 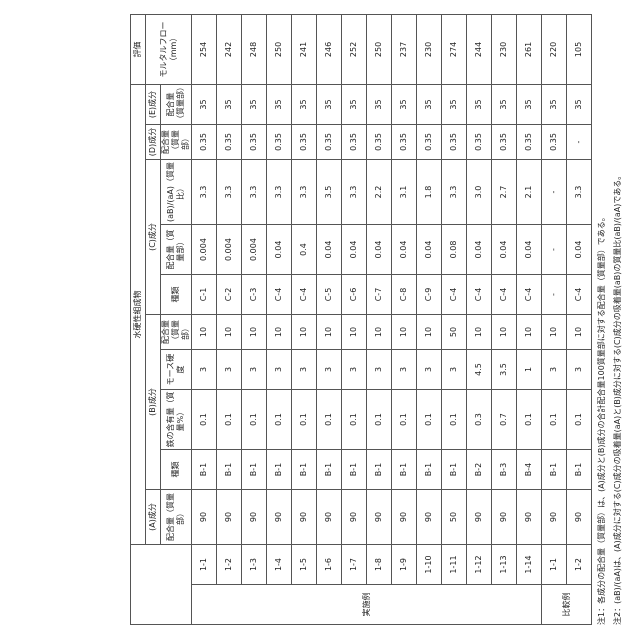 I want to click on cell: 4.5, so click(x=479, y=370).